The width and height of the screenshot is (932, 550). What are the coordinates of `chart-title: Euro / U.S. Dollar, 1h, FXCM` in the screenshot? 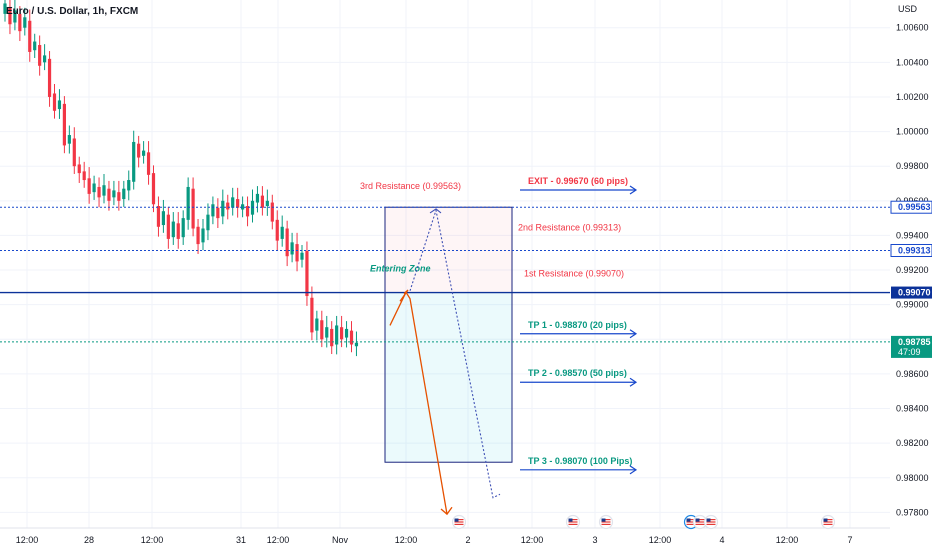 It's located at (72, 11).